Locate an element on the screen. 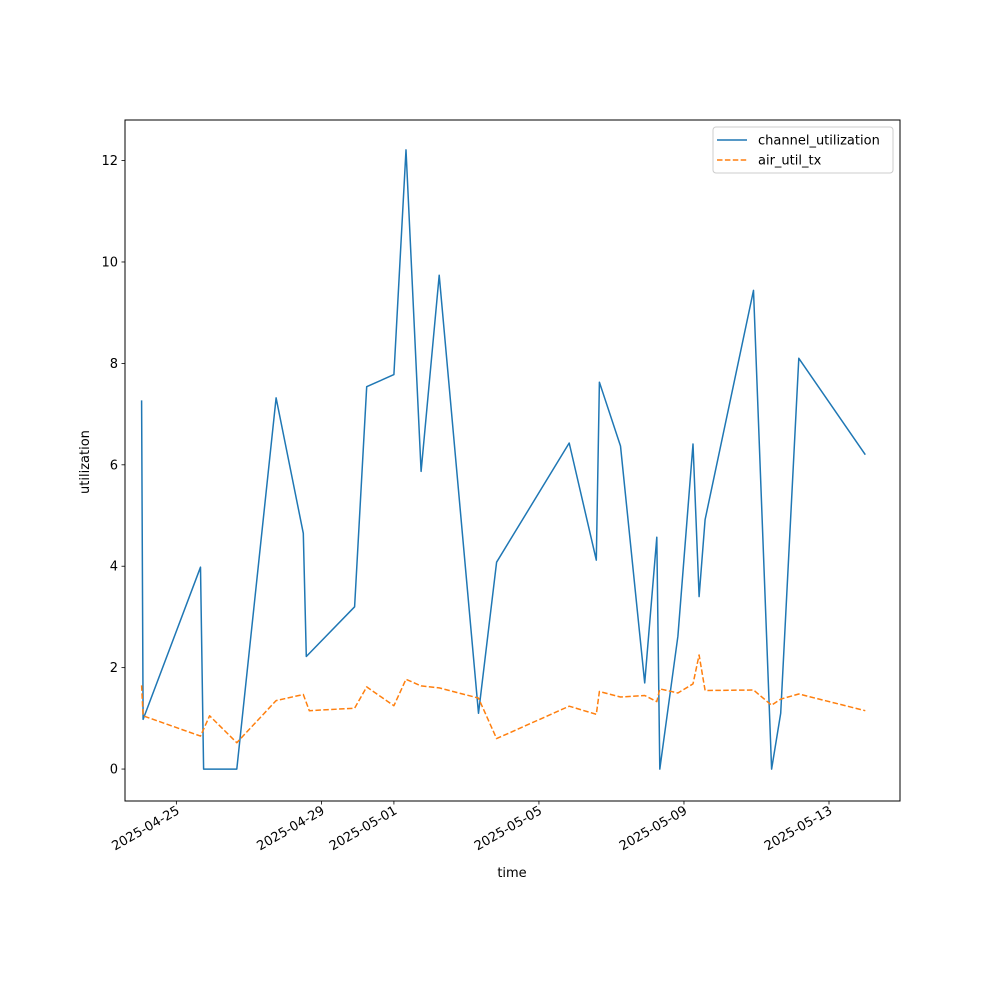 Image resolution: width=1000 pixels, height=1004 pixels. legend-box is located at coordinates (803, 150).